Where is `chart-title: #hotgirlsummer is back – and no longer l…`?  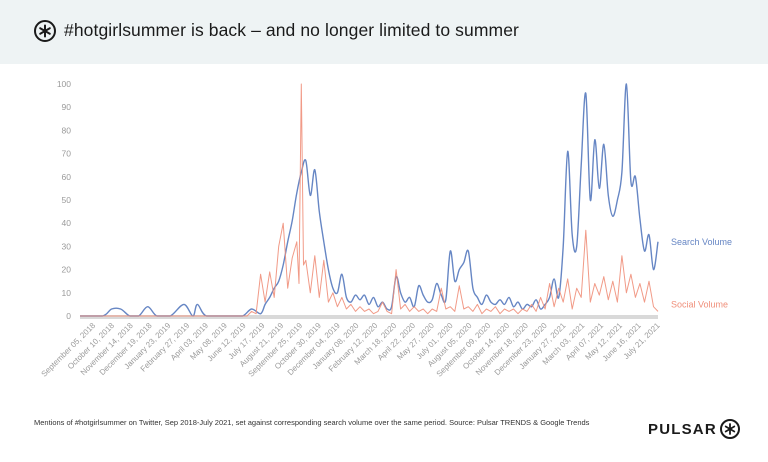 chart-title: #hotgirlsummer is back – and no longer l… is located at coordinates (291, 30).